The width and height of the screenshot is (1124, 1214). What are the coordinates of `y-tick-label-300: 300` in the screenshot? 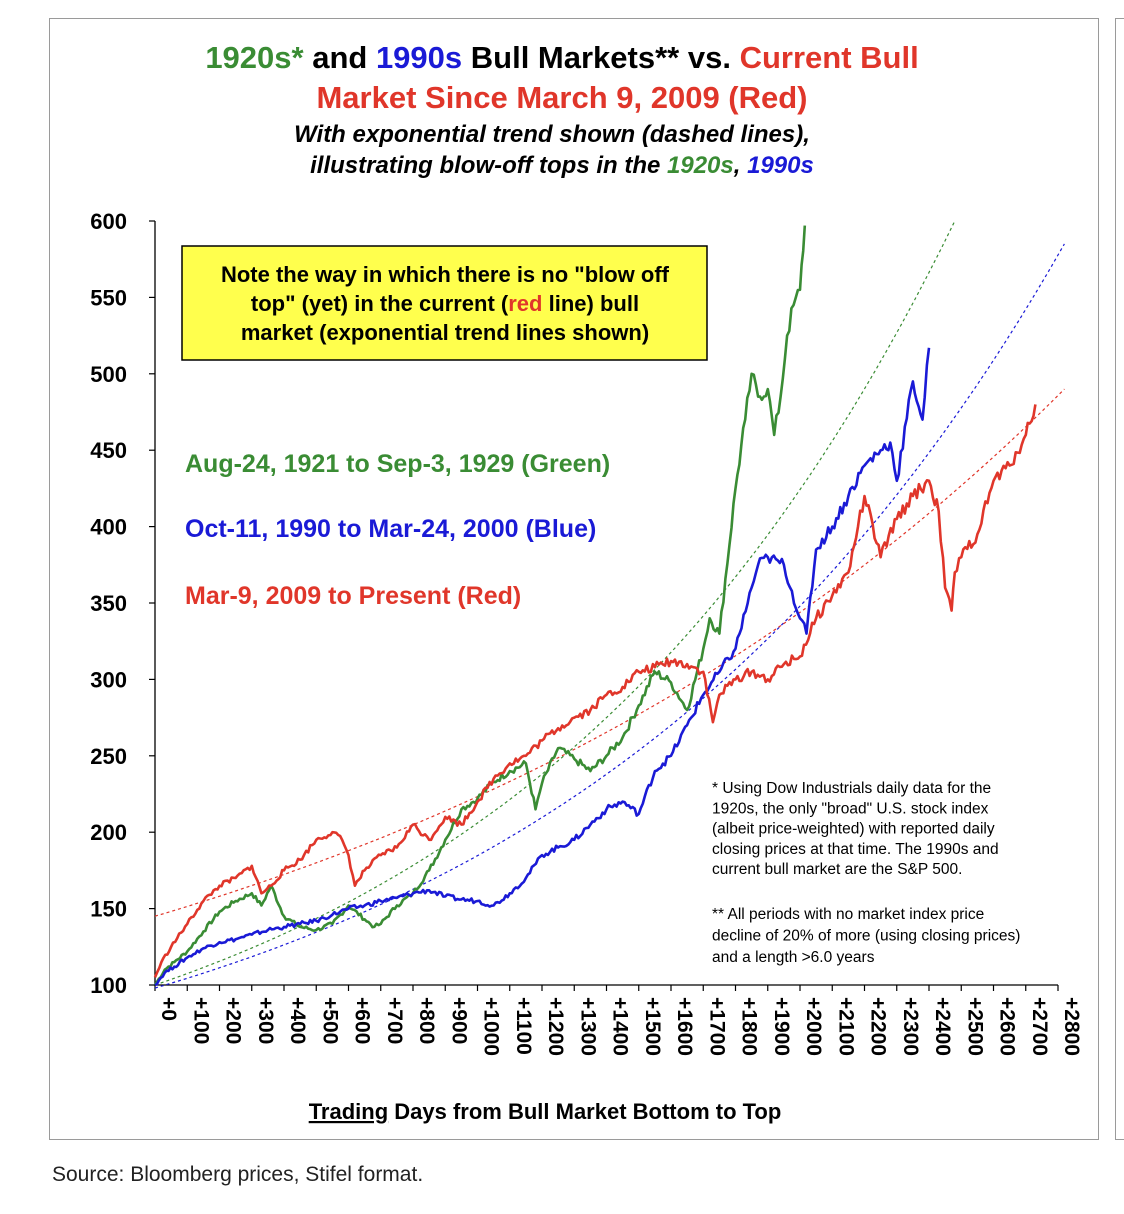 It's located at (108, 679).